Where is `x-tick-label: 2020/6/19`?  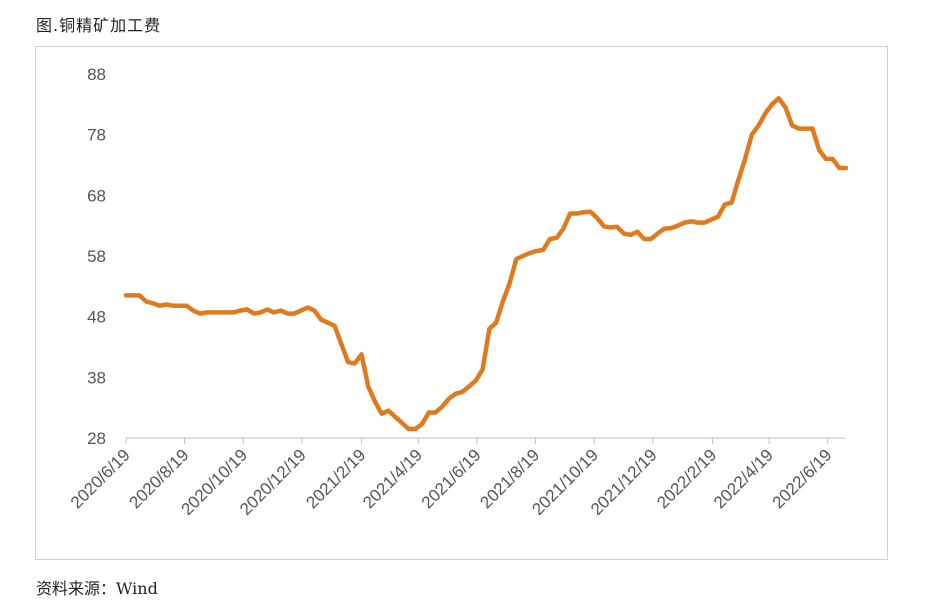
x-tick-label: 2020/6/19 is located at coordinates (100, 478).